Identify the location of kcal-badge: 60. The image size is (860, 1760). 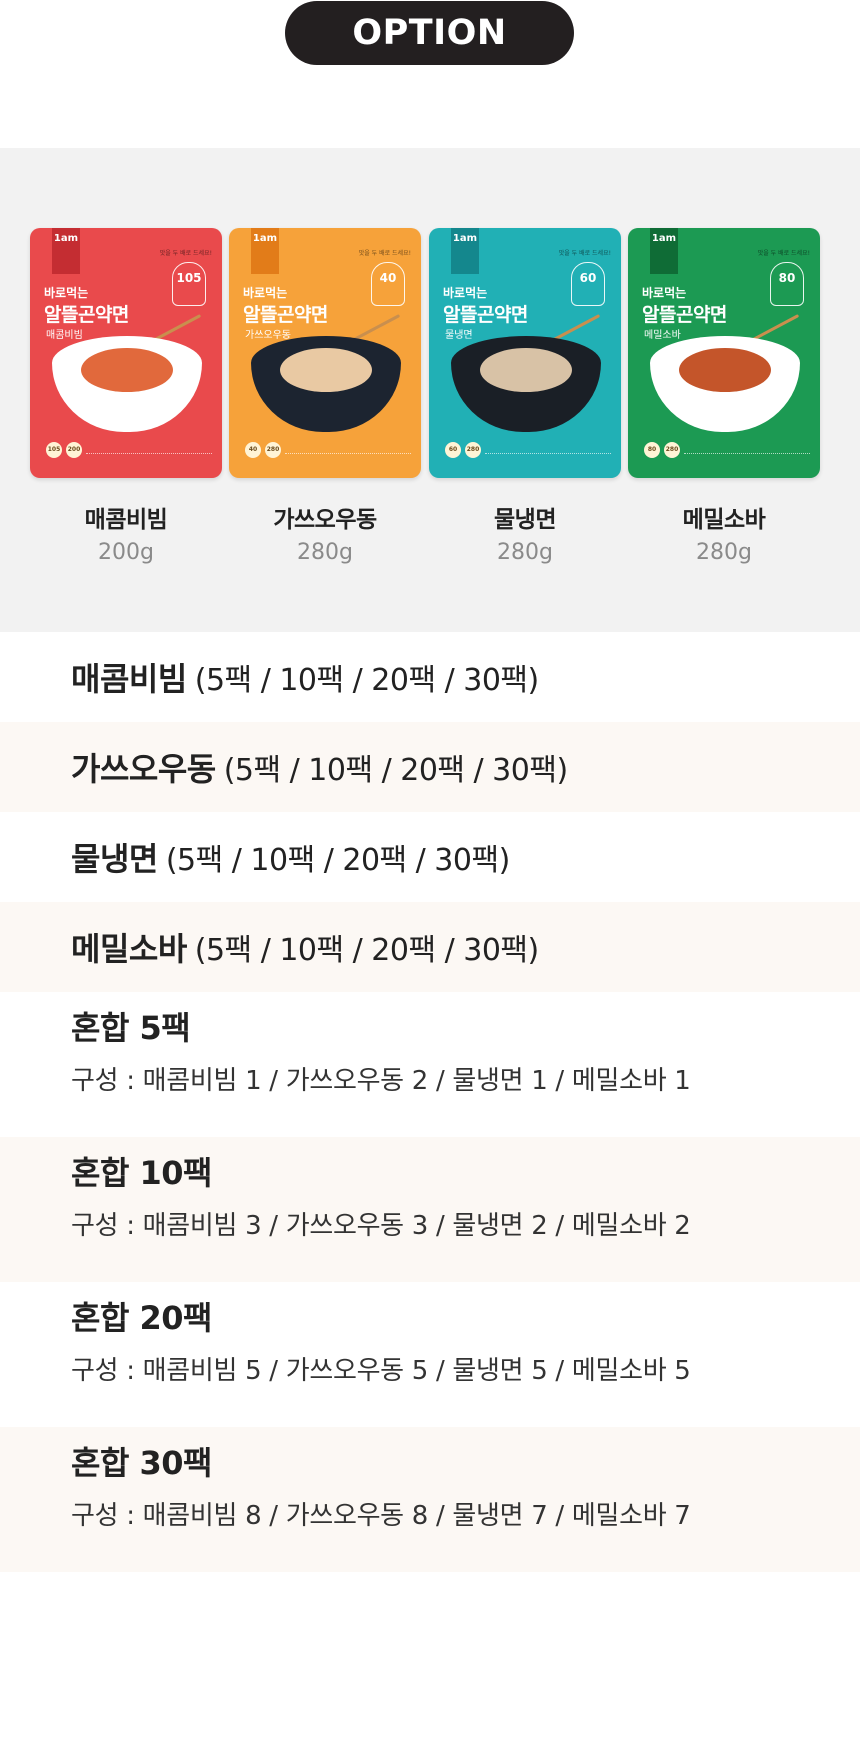
(588, 284).